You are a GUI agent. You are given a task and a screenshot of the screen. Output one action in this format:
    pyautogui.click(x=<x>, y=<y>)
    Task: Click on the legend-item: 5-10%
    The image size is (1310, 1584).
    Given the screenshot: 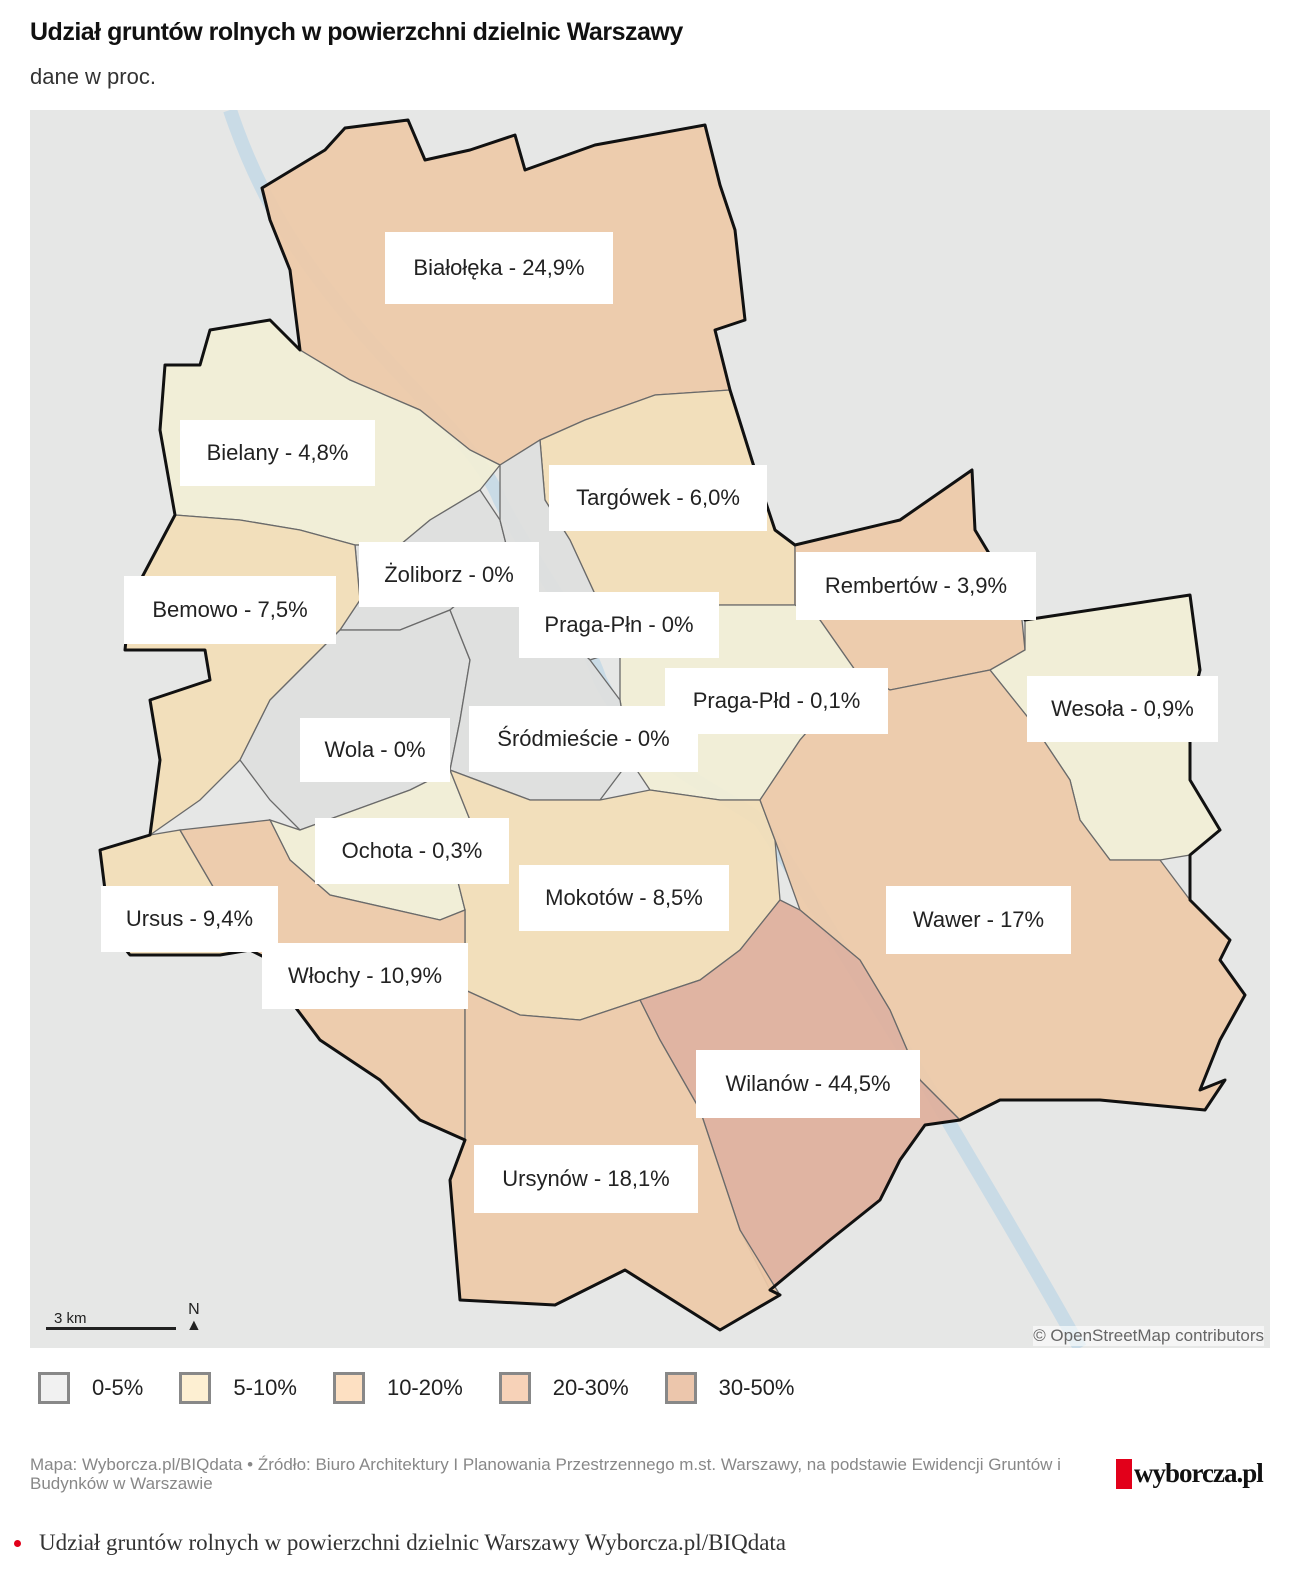 What is the action you would take?
    pyautogui.click(x=238, y=1388)
    